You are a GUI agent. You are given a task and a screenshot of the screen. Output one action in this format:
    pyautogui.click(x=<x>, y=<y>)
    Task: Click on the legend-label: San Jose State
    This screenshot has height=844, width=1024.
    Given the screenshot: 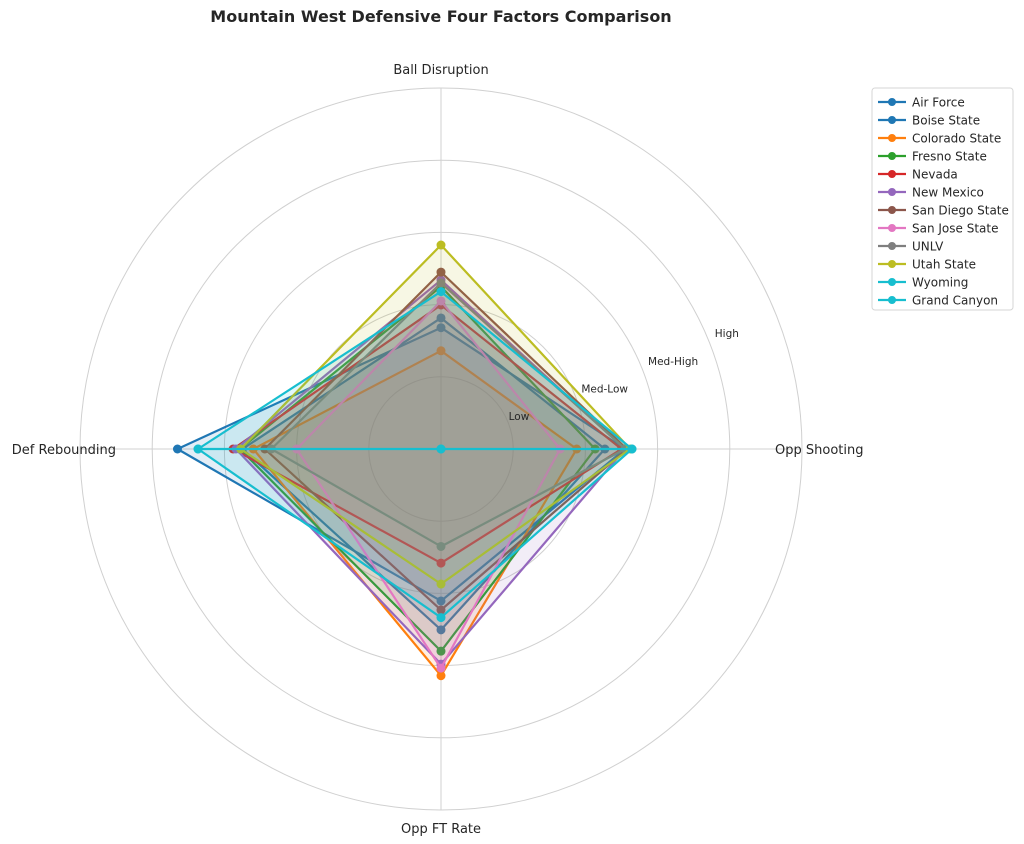 What is the action you would take?
    pyautogui.click(x=955, y=229)
    